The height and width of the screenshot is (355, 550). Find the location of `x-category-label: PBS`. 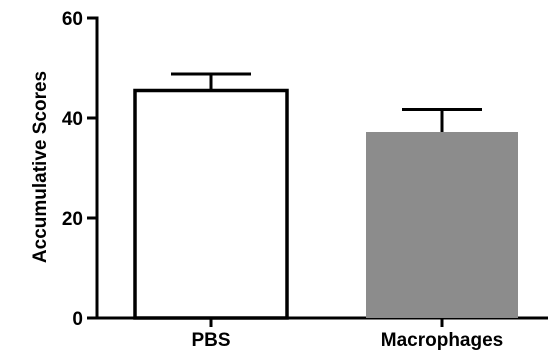

x-category-label: PBS is located at coordinates (210, 340).